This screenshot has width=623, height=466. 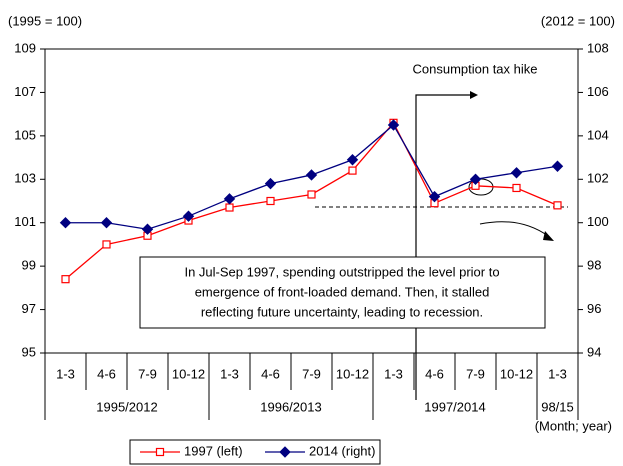 I want to click on group-label: 1995/2012, so click(x=126, y=406).